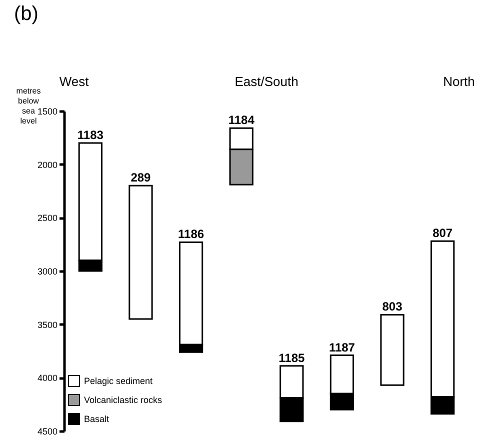 The height and width of the screenshot is (447, 490). What do you see at coordinates (47, 325) in the screenshot?
I see `y-tick-label: 3500` at bounding box center [47, 325].